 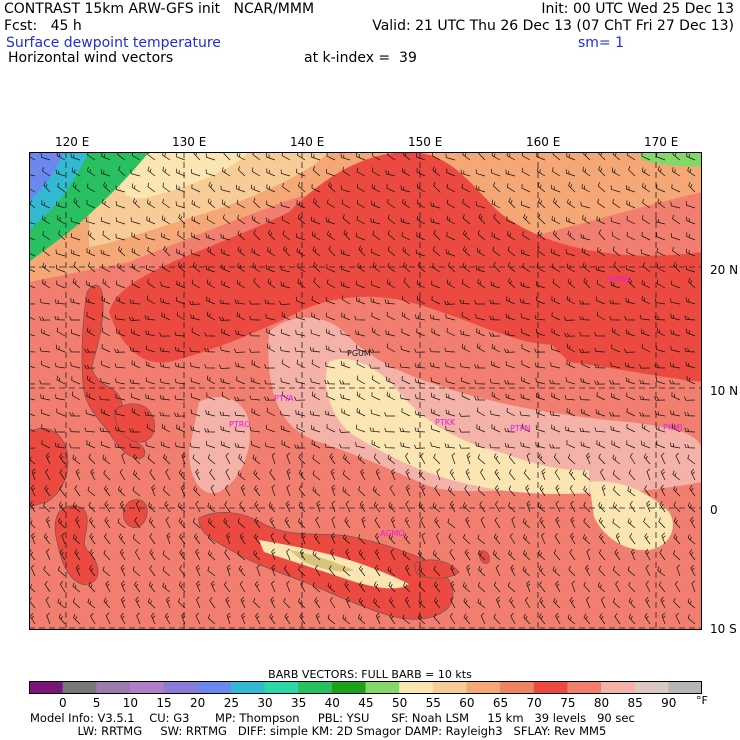 I want to click on color-scale-tick: 25, so click(x=231, y=703).